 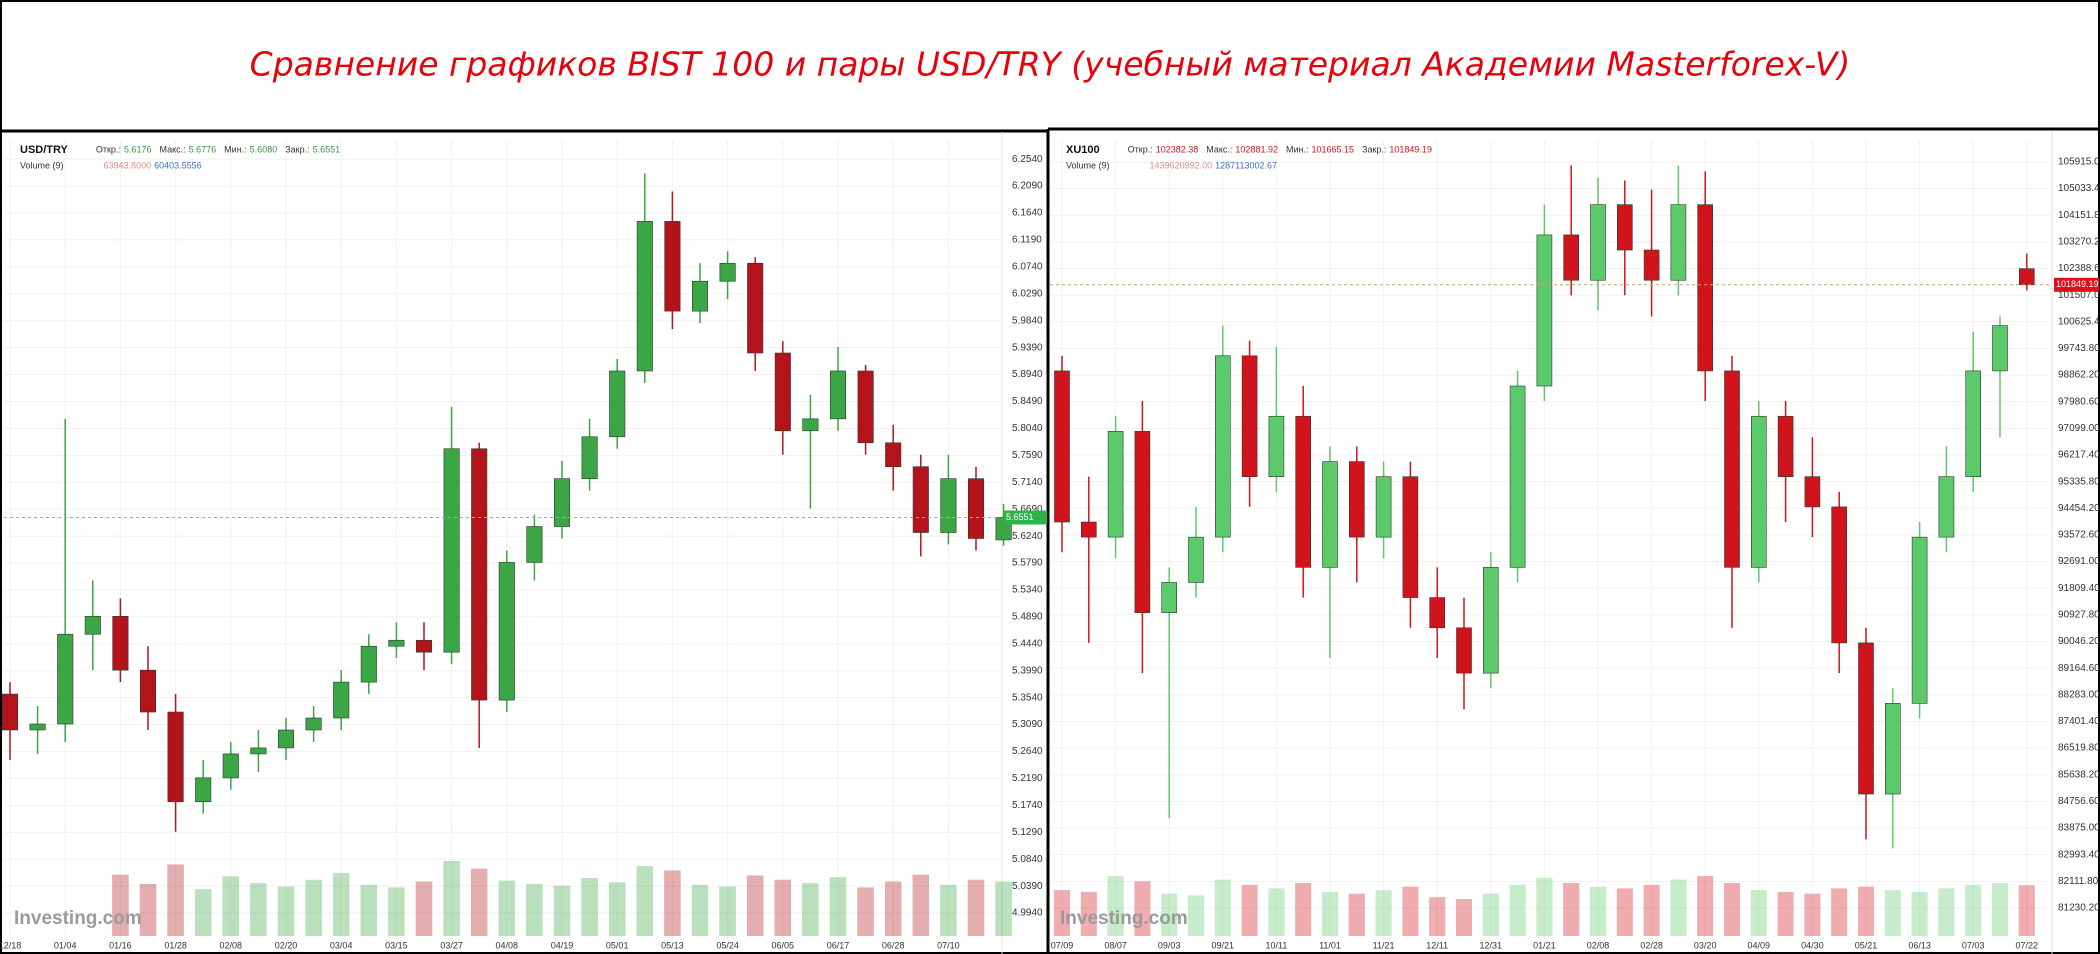 What do you see at coordinates (2079, 774) in the screenshot?
I see `y-tick-label: 85638.20` at bounding box center [2079, 774].